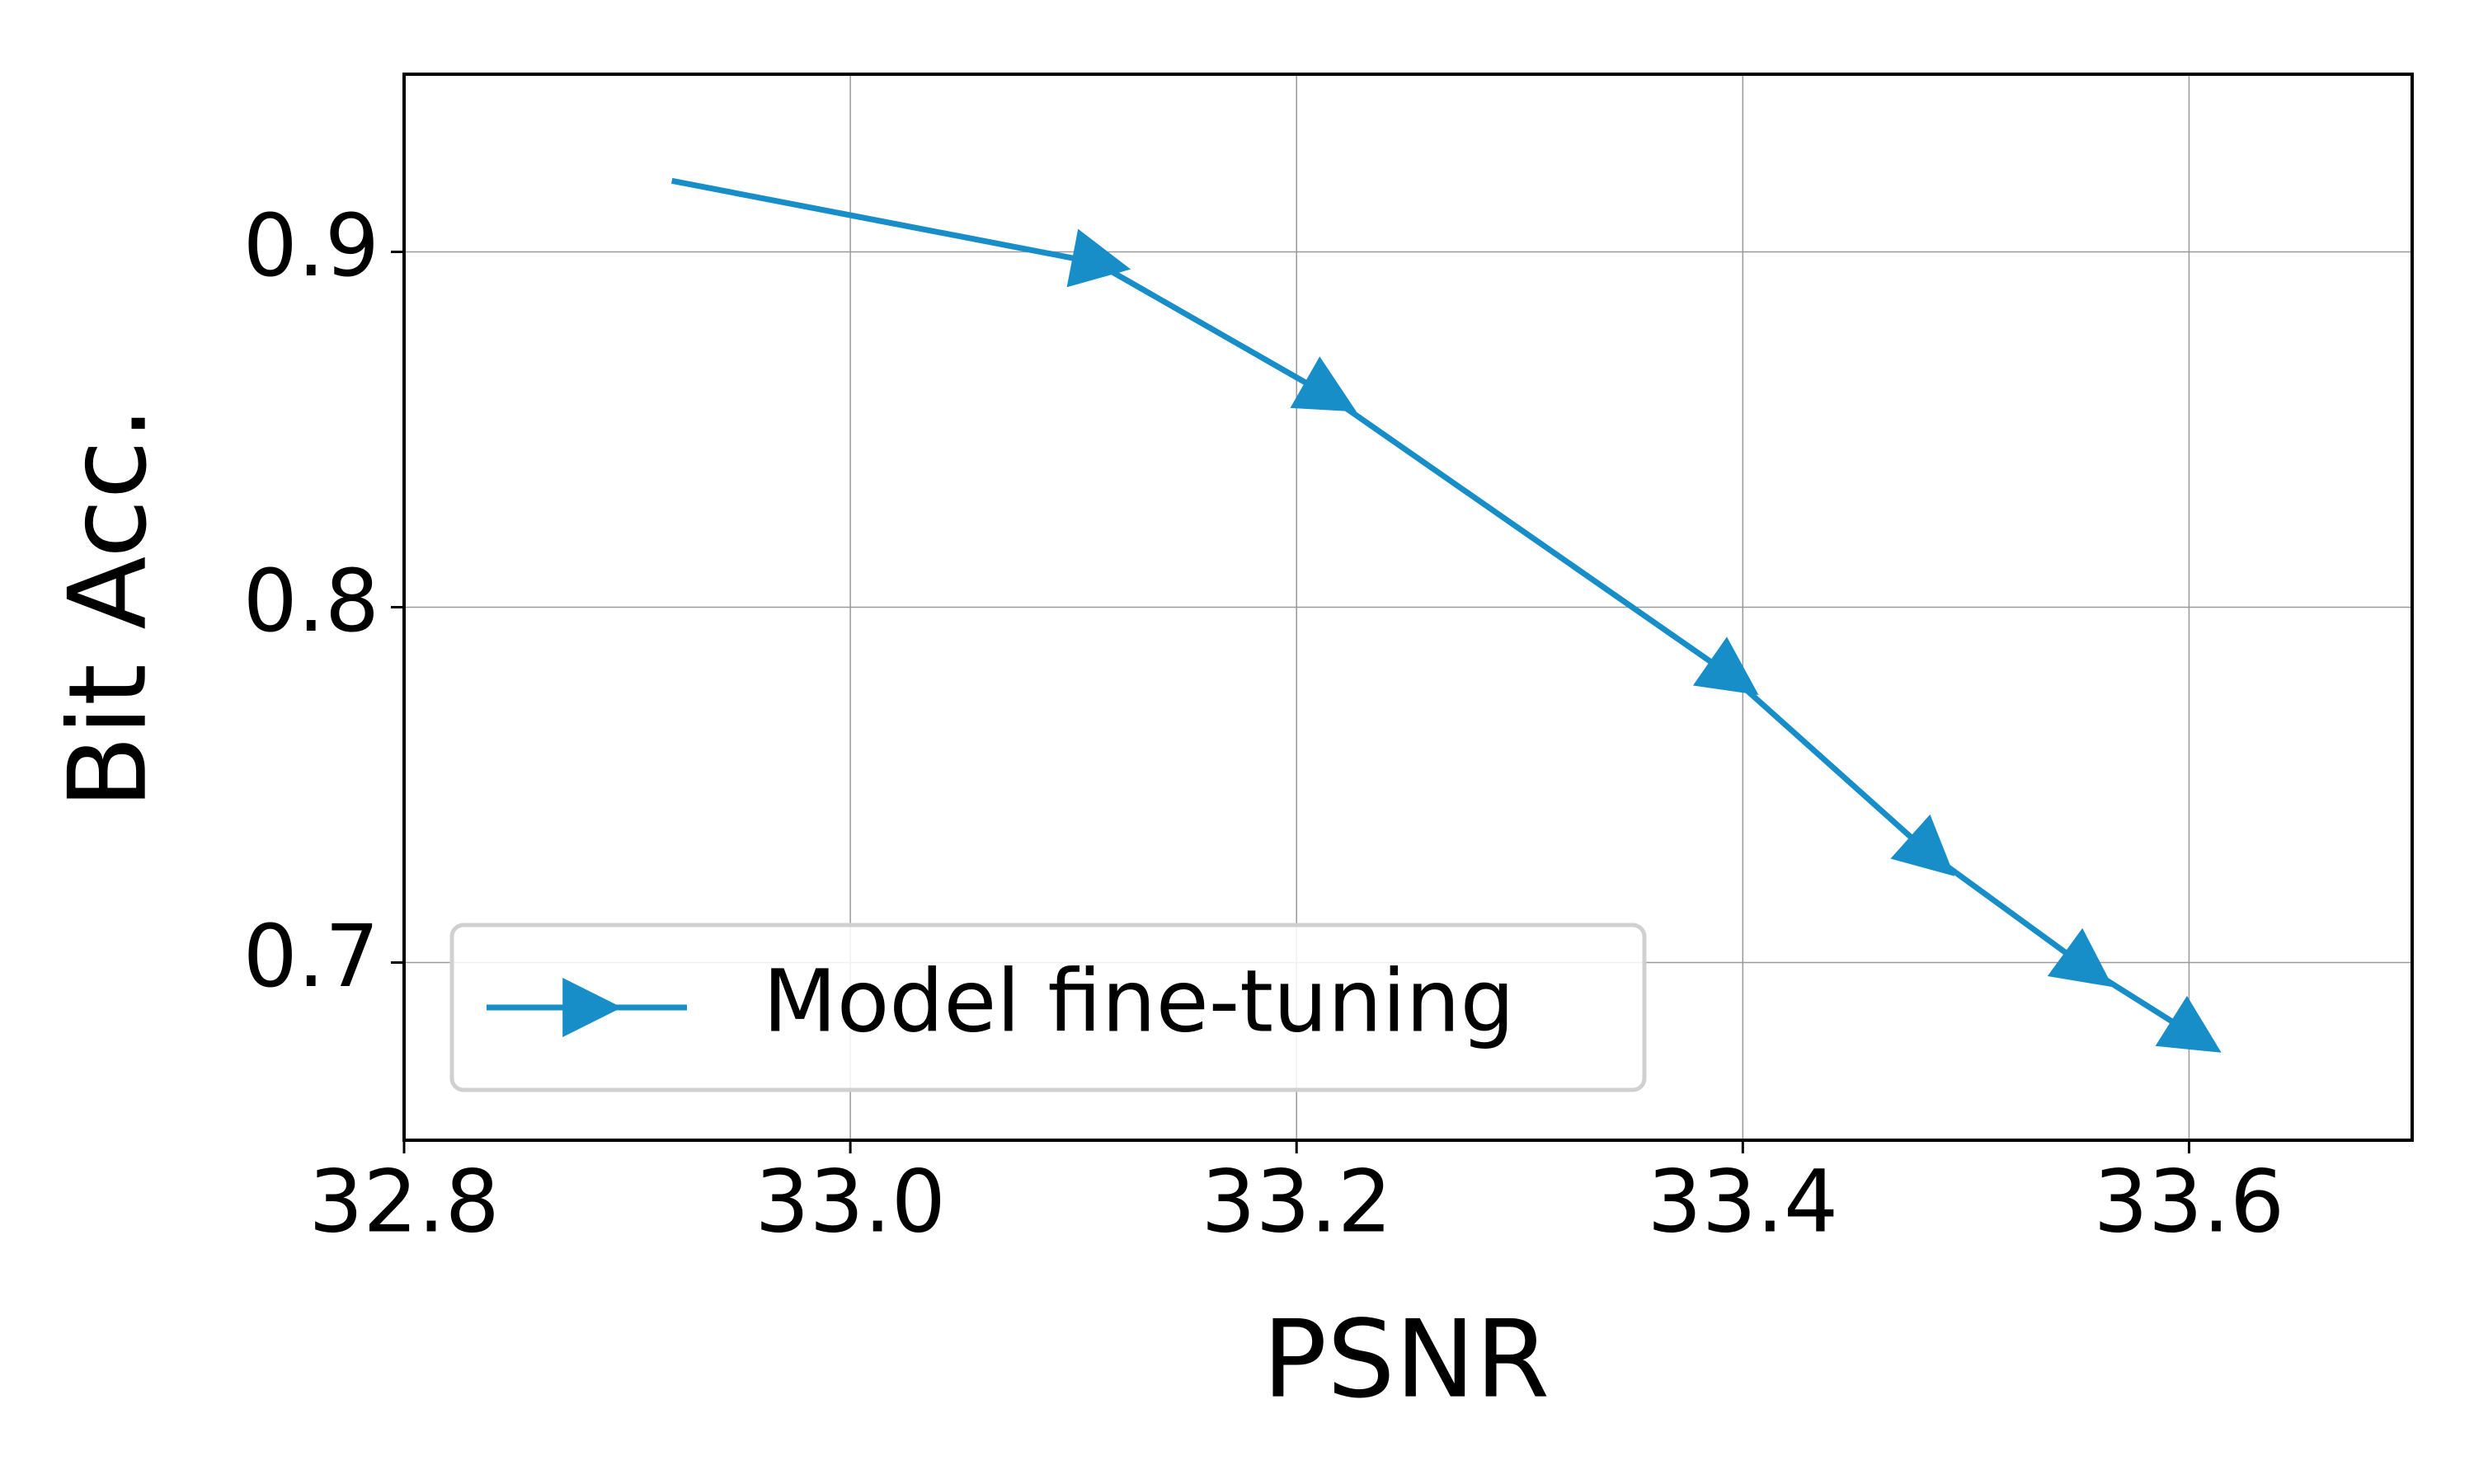 This screenshot has height=1484, width=2474. Describe the element at coordinates (1139, 1001) in the screenshot. I see `legend-label: Model fine-tuning` at that location.